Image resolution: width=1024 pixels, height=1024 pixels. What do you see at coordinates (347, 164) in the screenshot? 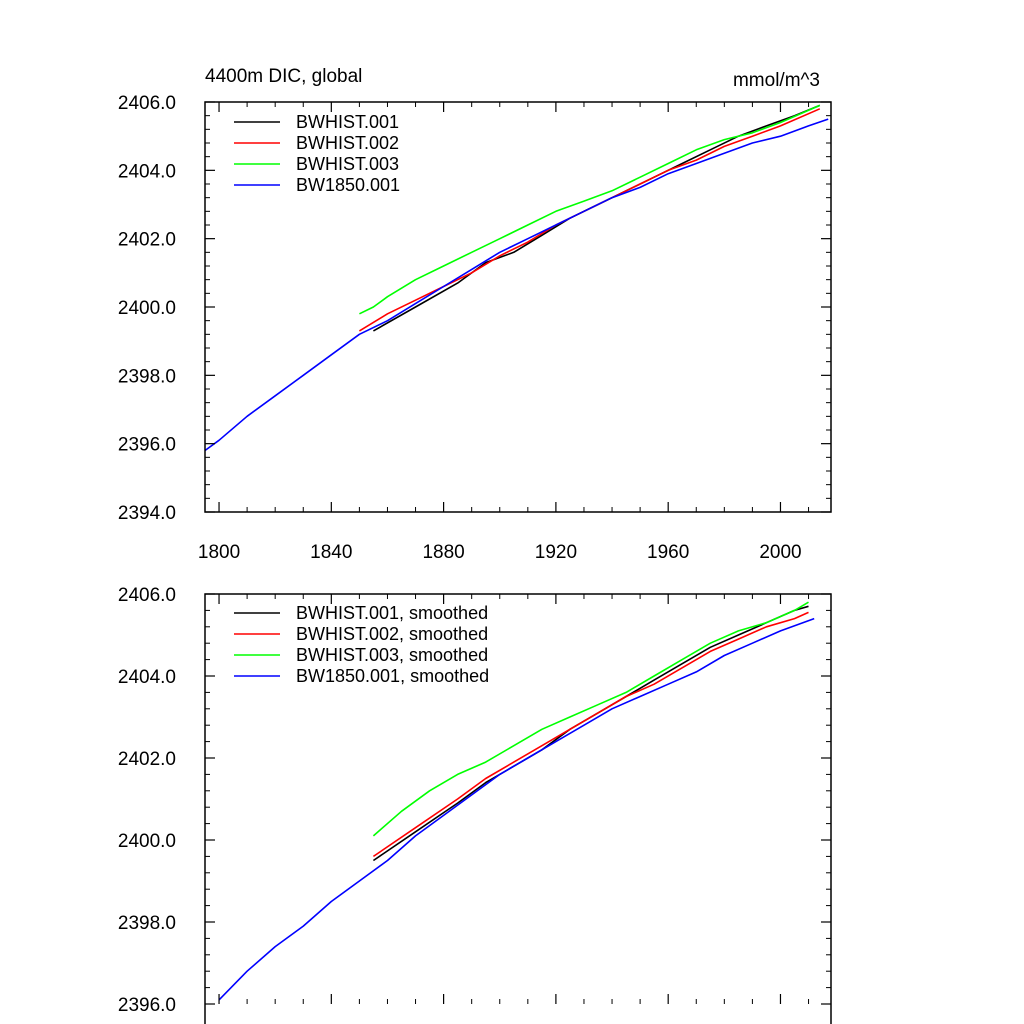
I see `legend-label: BWHIST.003` at bounding box center [347, 164].